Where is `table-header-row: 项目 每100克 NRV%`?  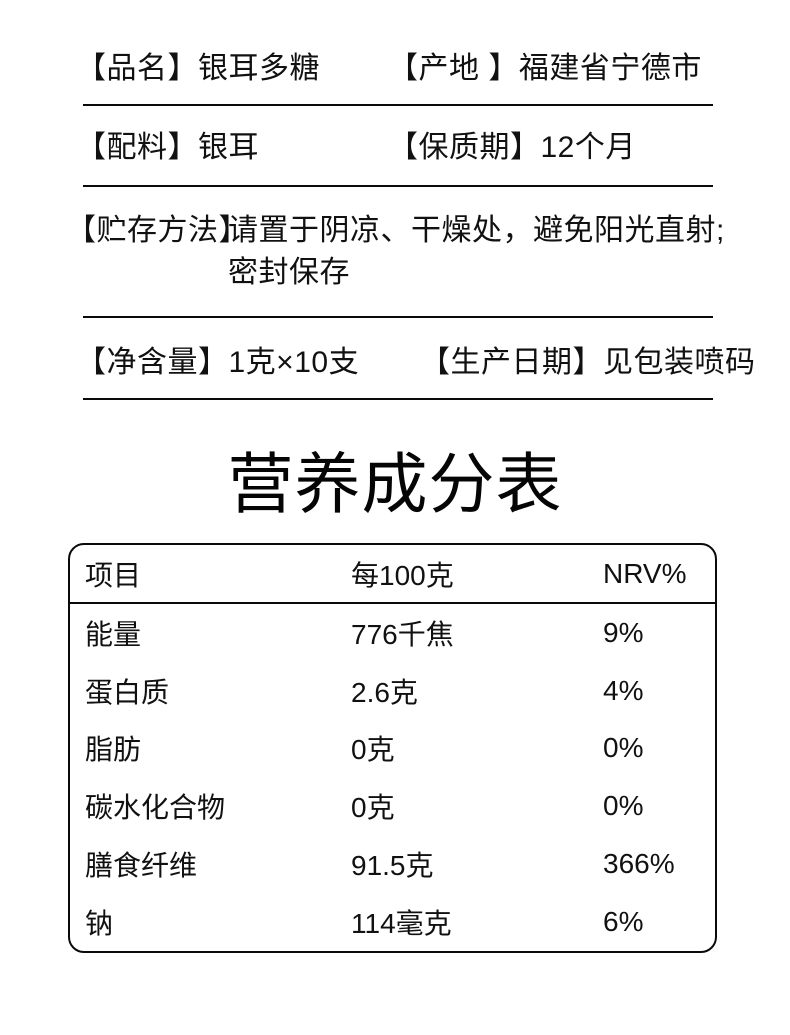
table-header-row: 项目 每100克 NRV% is located at coordinates (392, 574).